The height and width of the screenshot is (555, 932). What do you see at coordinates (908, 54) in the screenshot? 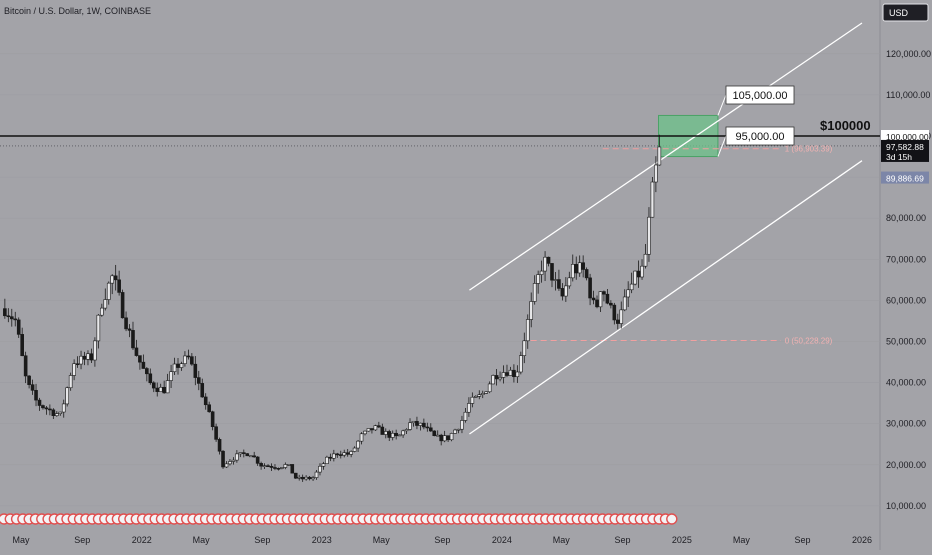
I see `y-tick-label-11: 120,000.00` at bounding box center [908, 54].